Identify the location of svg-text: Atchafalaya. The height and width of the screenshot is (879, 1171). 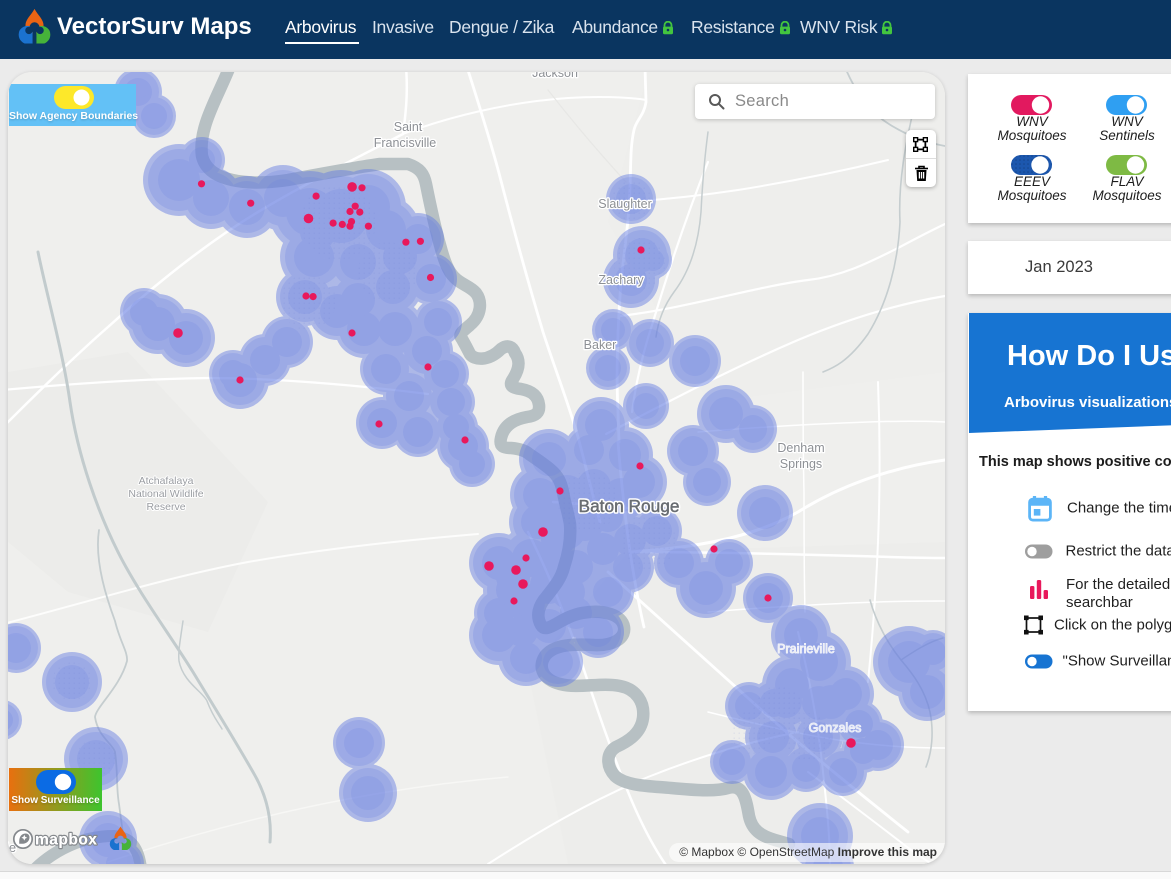
(166, 481).